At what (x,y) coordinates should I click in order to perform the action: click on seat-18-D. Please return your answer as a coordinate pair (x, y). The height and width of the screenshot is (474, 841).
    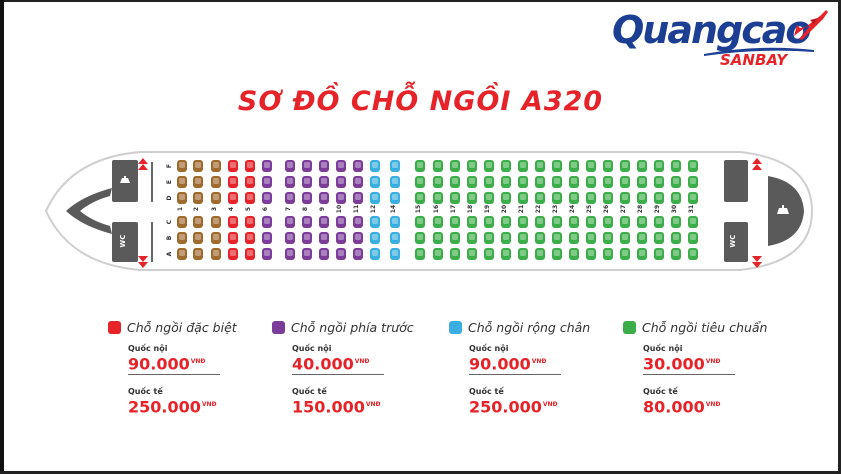
    Looking at the image, I should click on (472, 198).